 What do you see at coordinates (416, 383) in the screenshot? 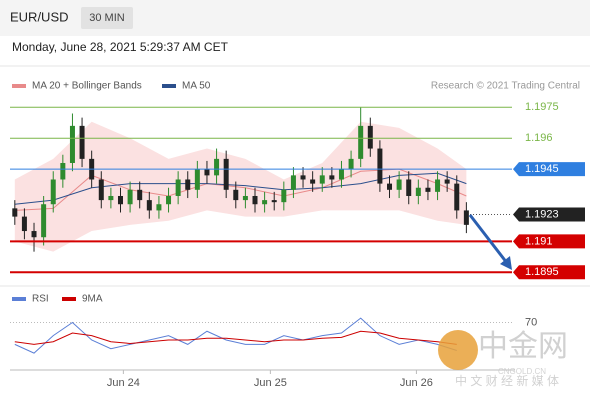
I see `x-tick-label: Jun 26` at bounding box center [416, 383].